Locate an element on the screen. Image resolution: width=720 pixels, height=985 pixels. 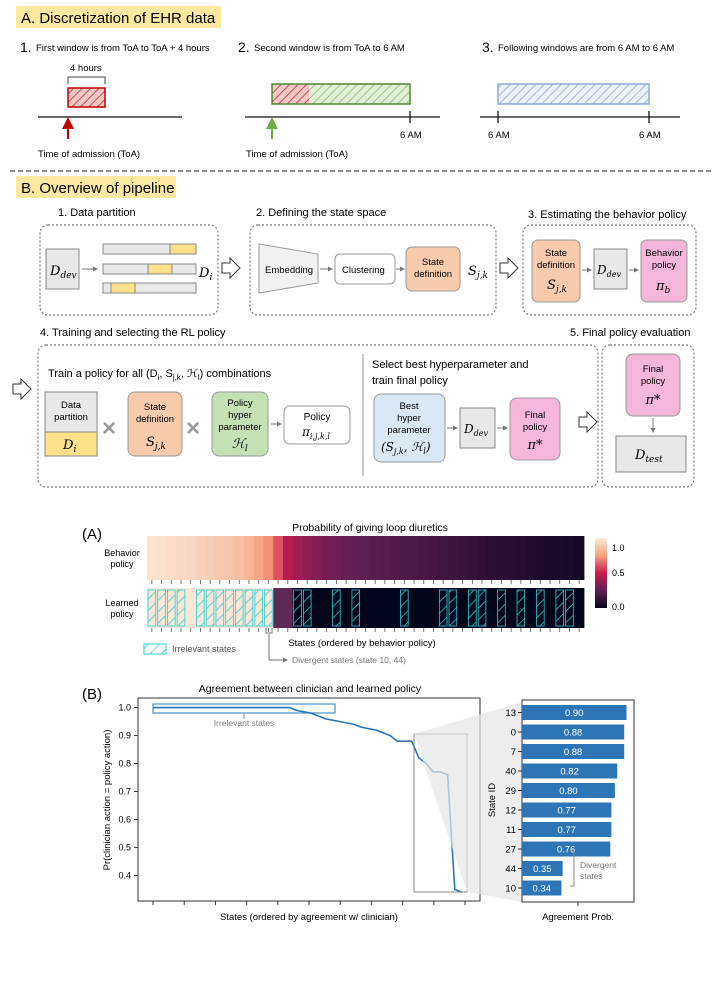
y-tick-label: 1.0 is located at coordinates (124, 708).